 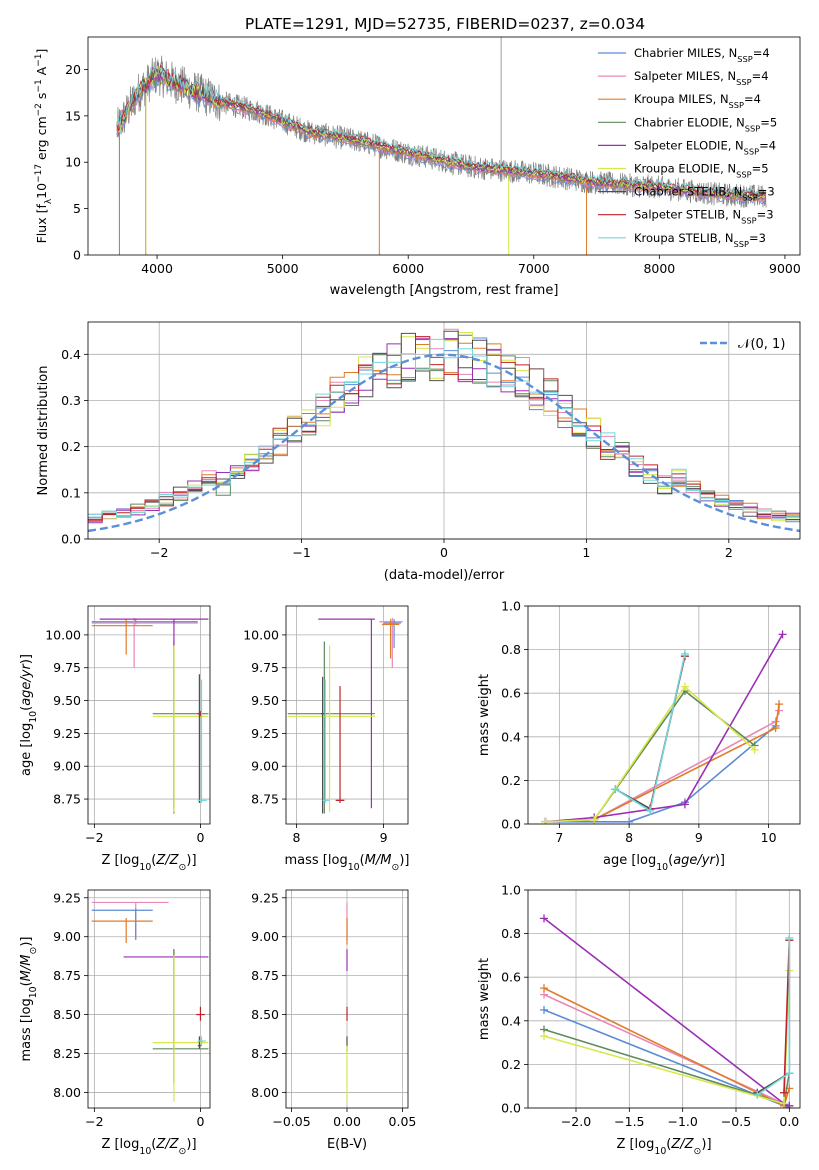 What do you see at coordinates (586, 552) in the screenshot?
I see `x-tick-label: 1` at bounding box center [586, 552].